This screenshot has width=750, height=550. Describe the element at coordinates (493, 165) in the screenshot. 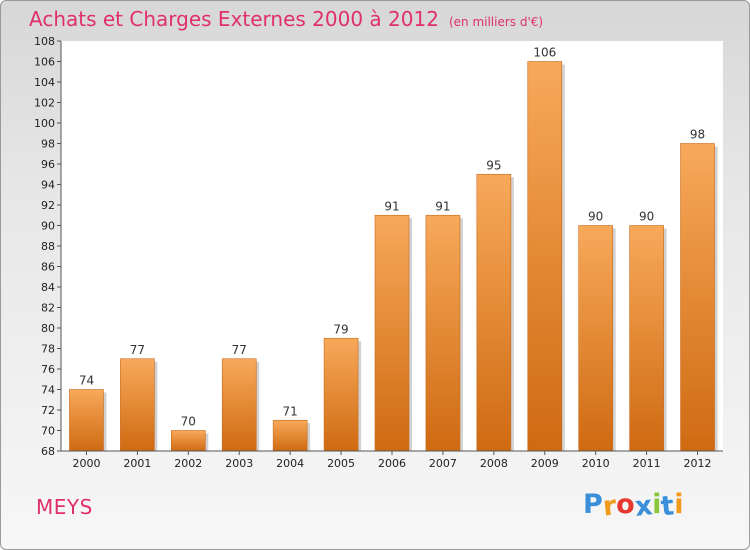

I see `data-label-2008: 95` at that location.